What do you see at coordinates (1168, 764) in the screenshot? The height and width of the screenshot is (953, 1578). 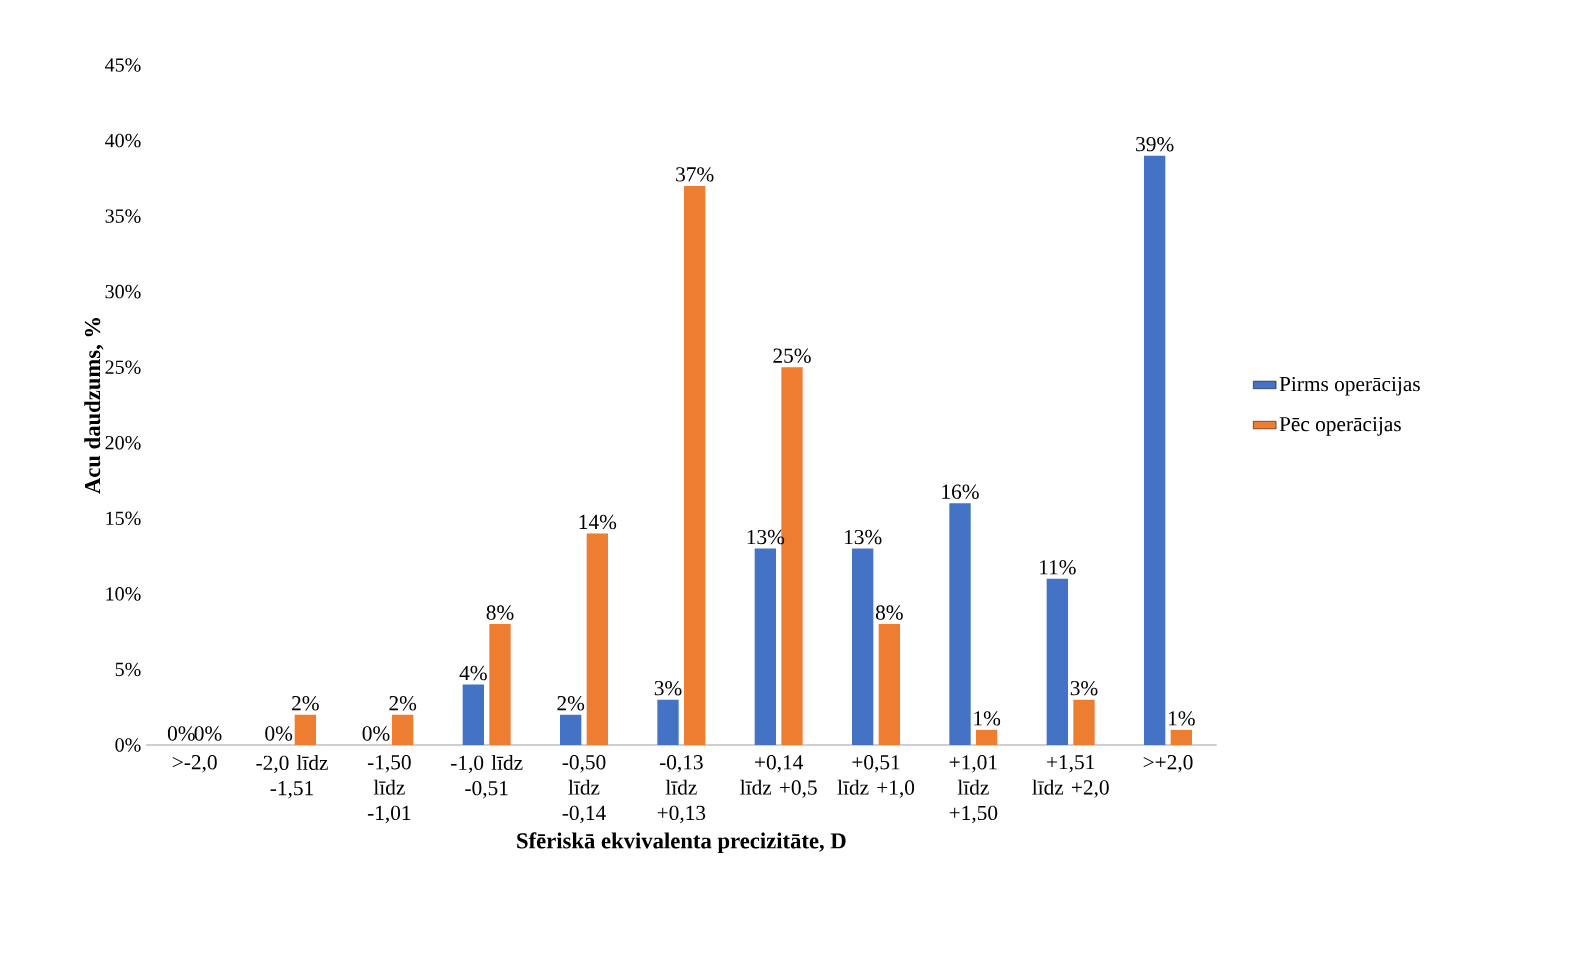 I see `x-tick-label: >+2,0` at bounding box center [1168, 764].